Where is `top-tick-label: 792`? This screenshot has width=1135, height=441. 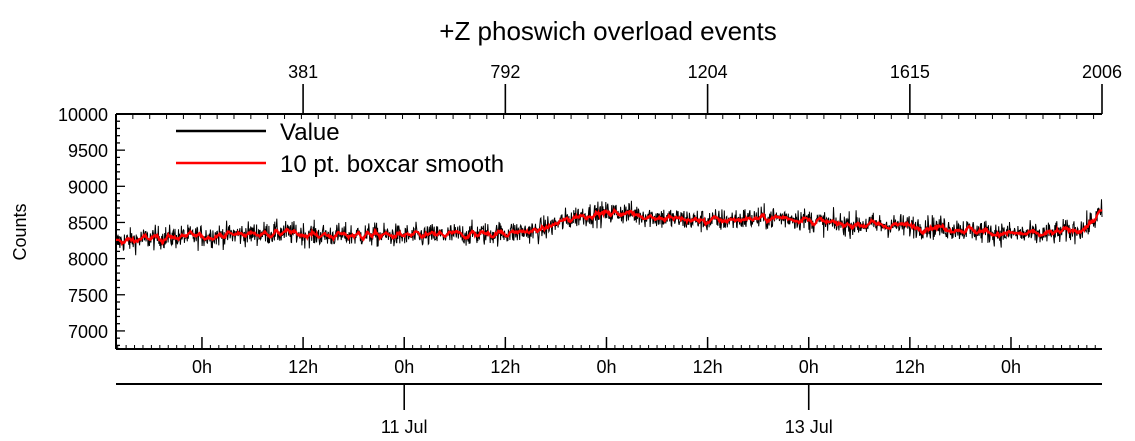
top-tick-label: 792 is located at coordinates (505, 72).